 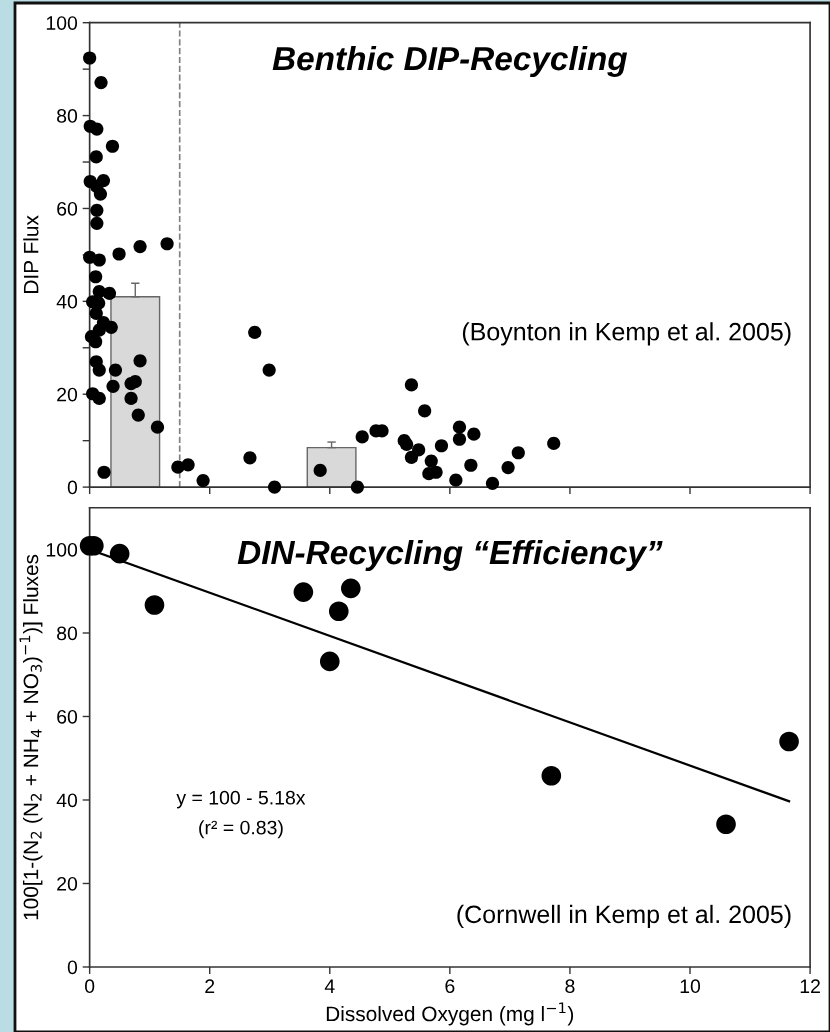 I want to click on x-tick-label: 2, so click(x=210, y=986).